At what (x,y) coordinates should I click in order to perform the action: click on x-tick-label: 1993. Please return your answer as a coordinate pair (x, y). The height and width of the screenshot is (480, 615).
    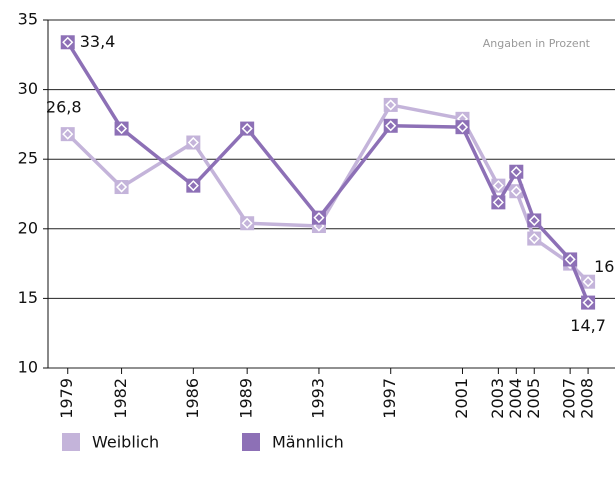
    Looking at the image, I should click on (317, 398).